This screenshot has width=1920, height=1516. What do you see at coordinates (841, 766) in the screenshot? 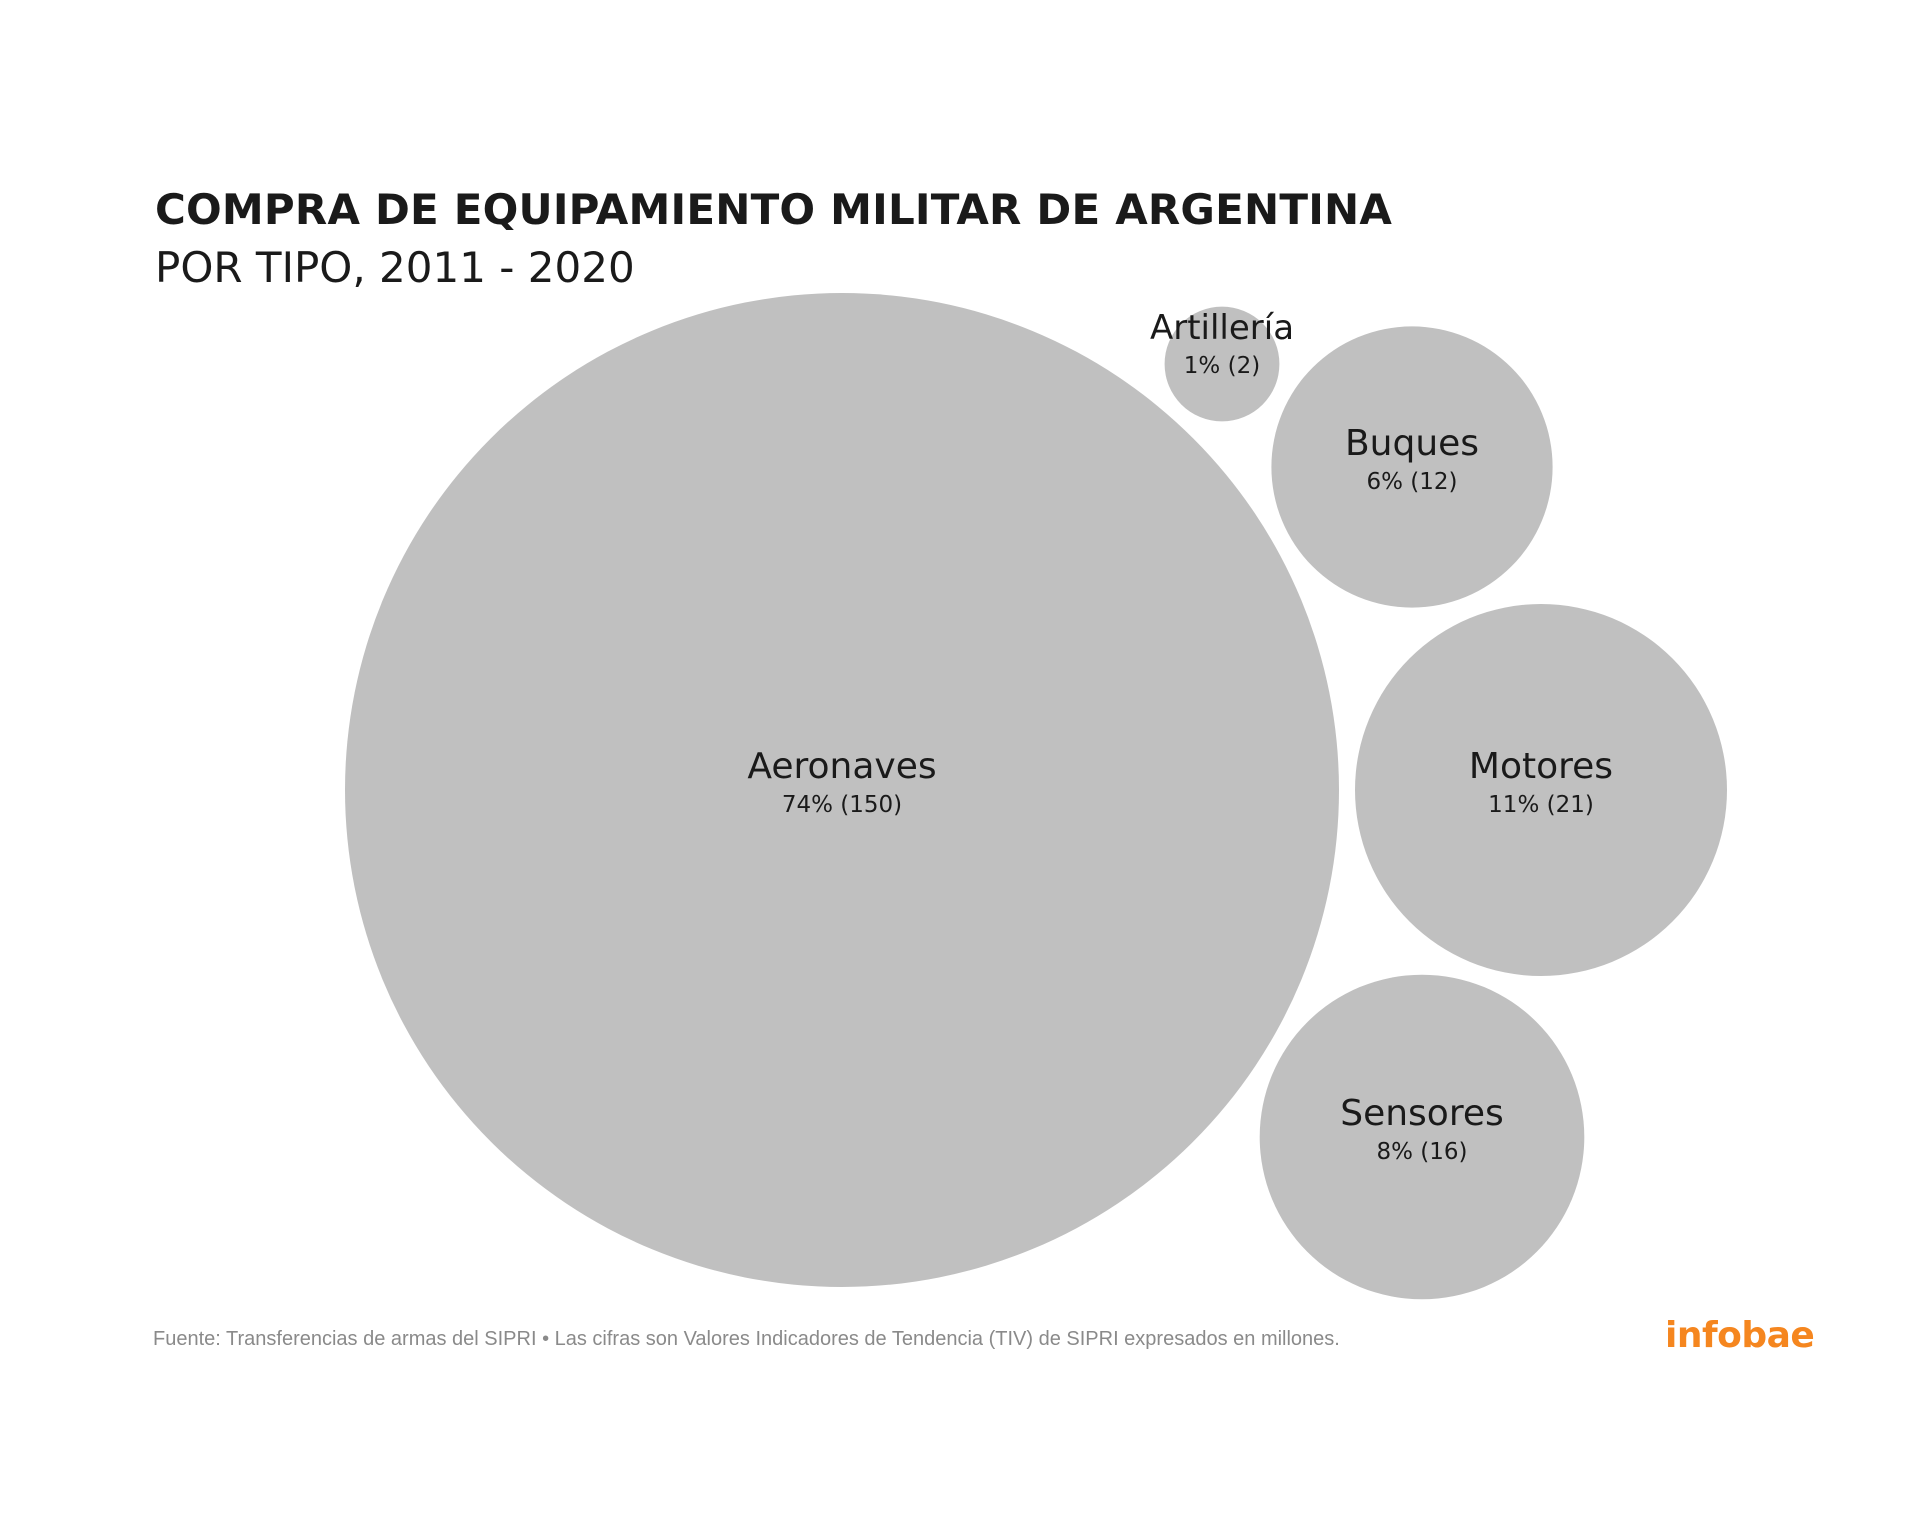
I see `bubble-name-aeronaves: Aeronaves` at bounding box center [841, 766].